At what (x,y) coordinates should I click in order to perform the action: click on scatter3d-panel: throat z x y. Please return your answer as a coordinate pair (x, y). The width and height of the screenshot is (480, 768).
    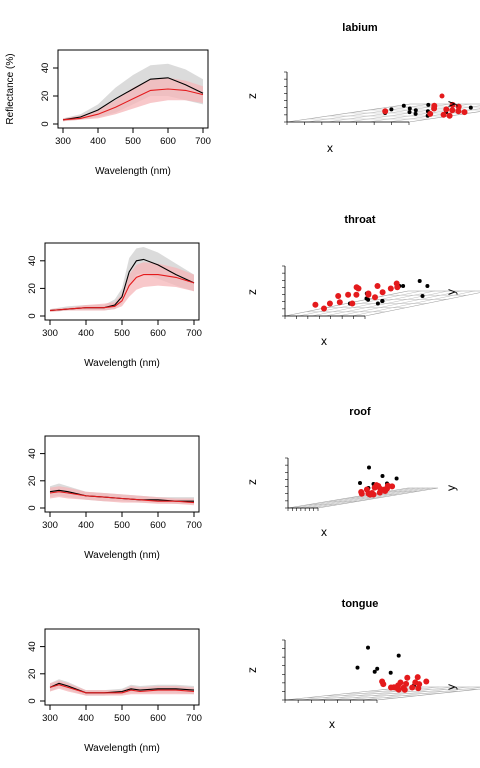
    Looking at the image, I should click on (362, 281).